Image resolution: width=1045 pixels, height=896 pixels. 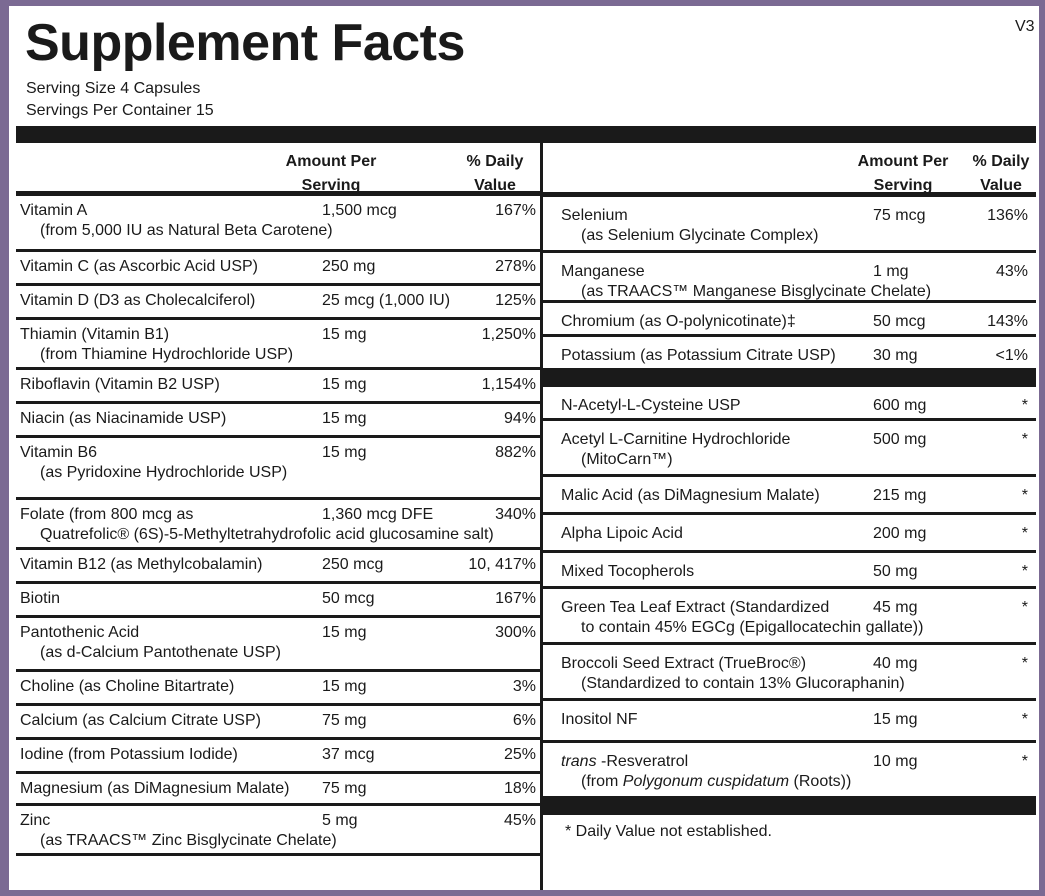 What do you see at coordinates (140, 720) in the screenshot?
I see `nutrient-name: Calcium (as Calcium Citrate USP)` at bounding box center [140, 720].